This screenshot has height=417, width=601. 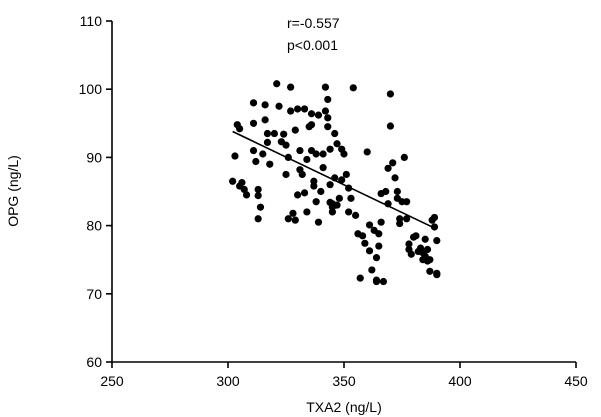 What do you see at coordinates (460, 381) in the screenshot?
I see `x-tick-label: 400` at bounding box center [460, 381].